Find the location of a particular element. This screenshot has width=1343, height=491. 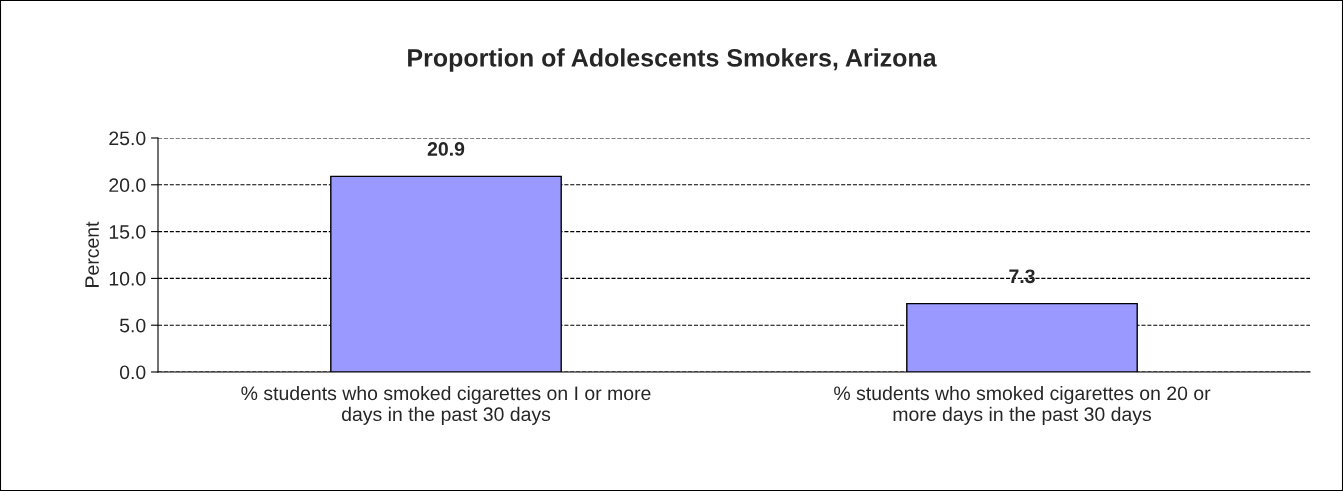

x-tick-label: % students who smoked cigarettes on I or more days in the past 30 days is located at coordinates (446, 405).